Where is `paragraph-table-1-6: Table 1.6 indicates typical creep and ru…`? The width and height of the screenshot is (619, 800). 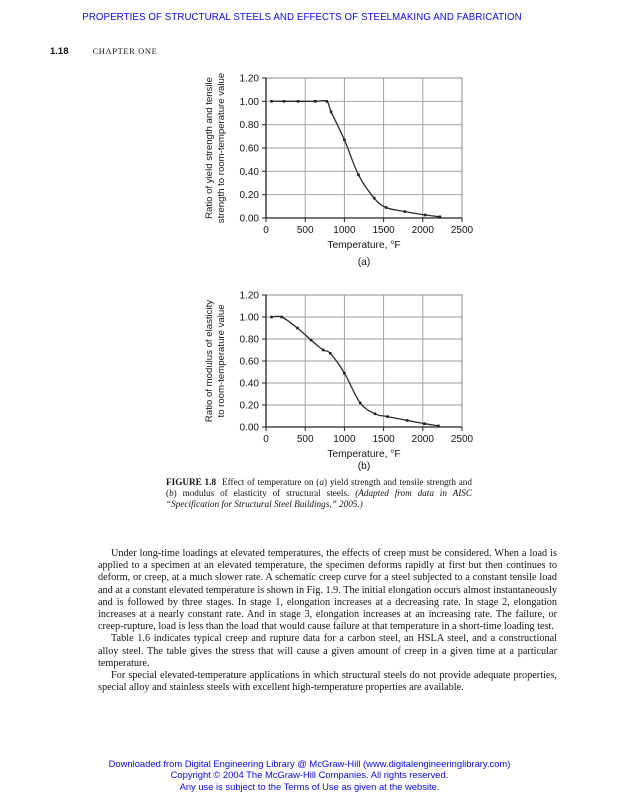
paragraph-table-1-6: Table 1.6 indicates typical creep and ru… is located at coordinates (327, 651).